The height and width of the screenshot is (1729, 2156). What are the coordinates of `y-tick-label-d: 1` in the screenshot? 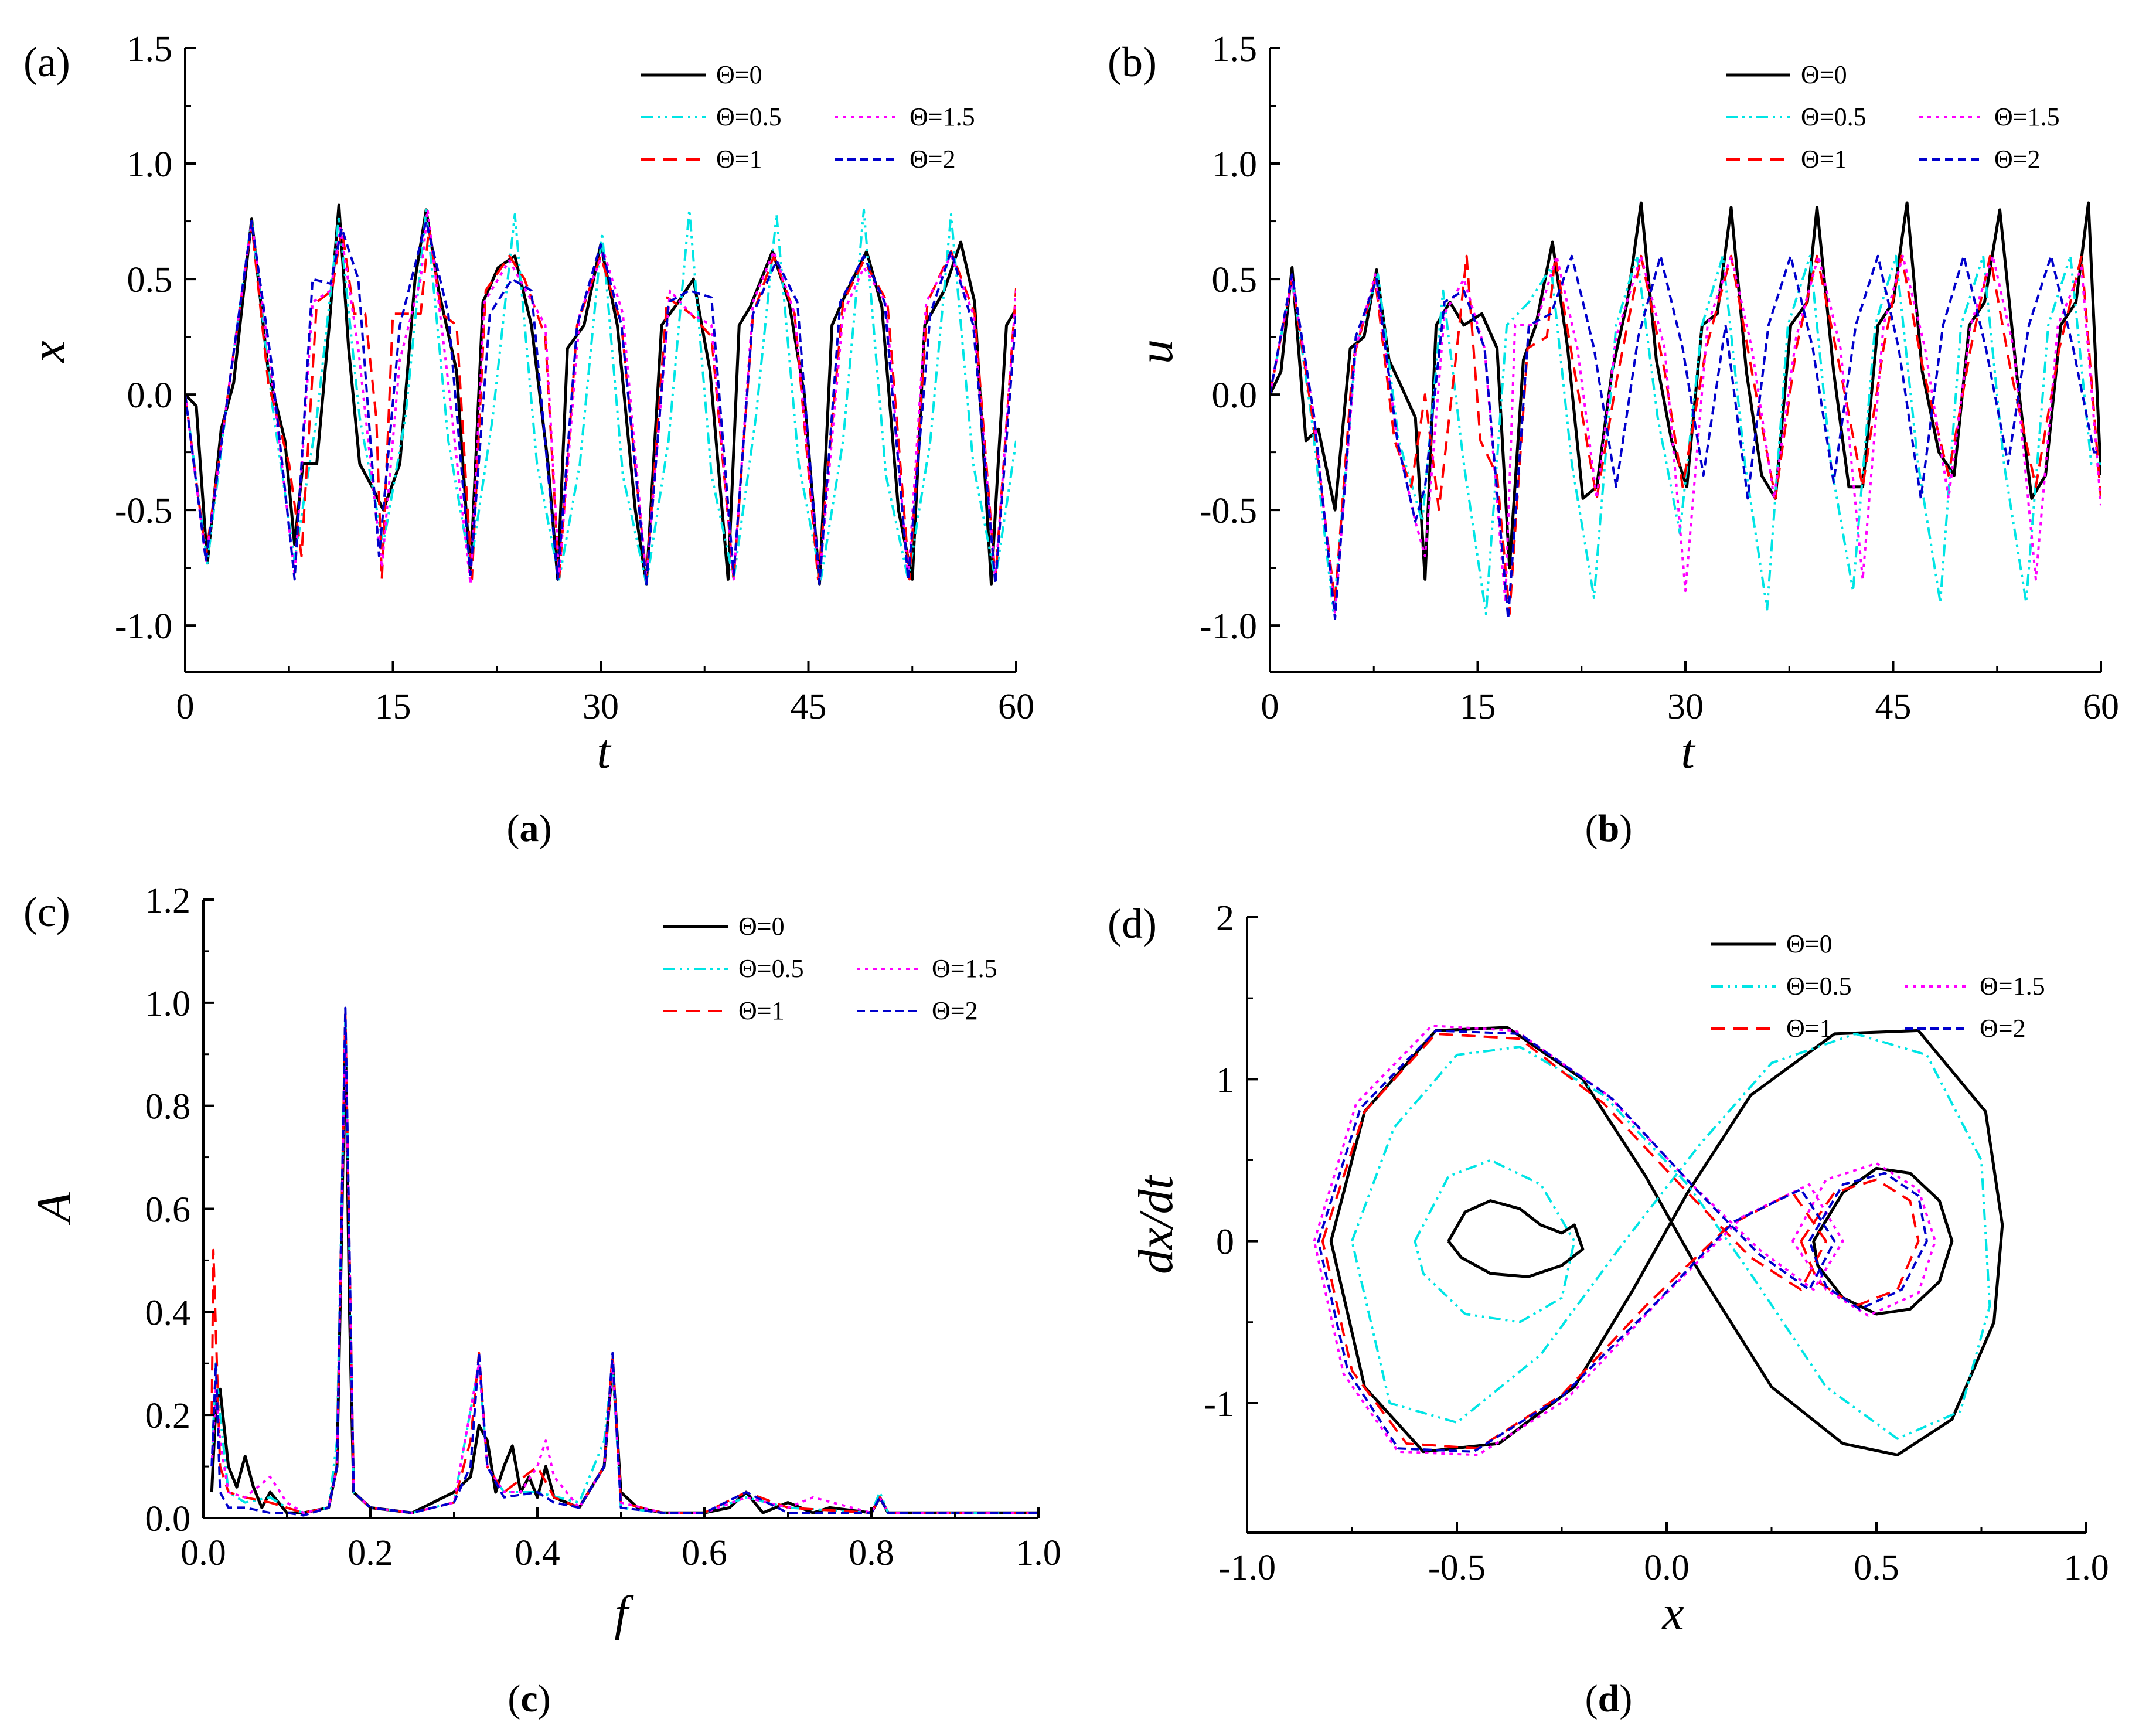 It's located at (1225, 1080).